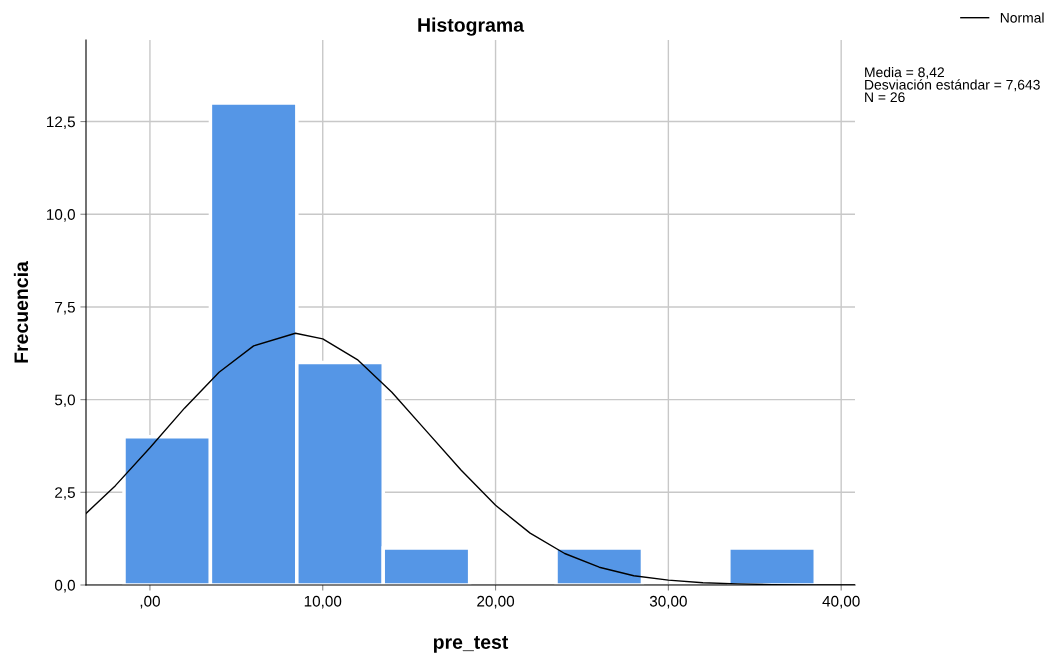  Describe the element at coordinates (65, 308) in the screenshot. I see `y-tick-label: 7,5` at that location.